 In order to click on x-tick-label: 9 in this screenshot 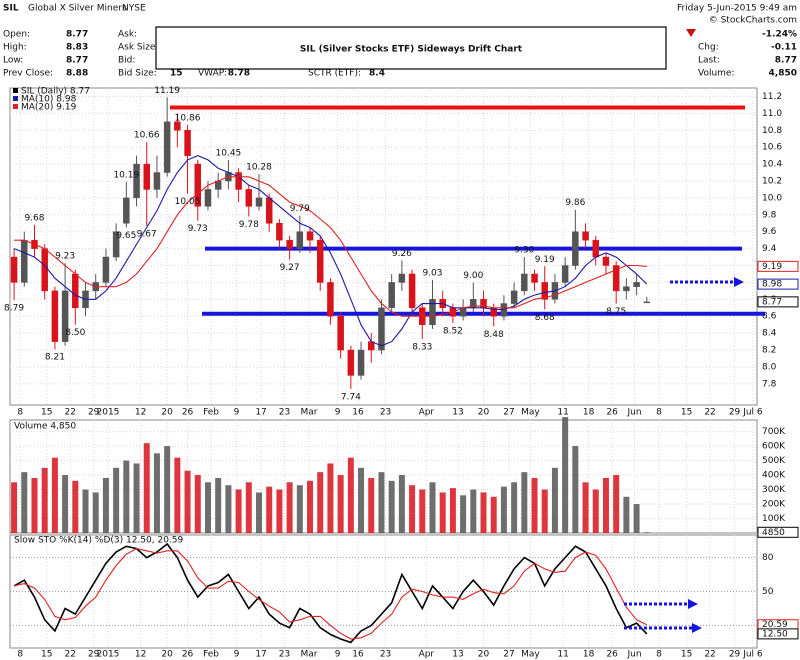, I will do `click(237, 655)`.